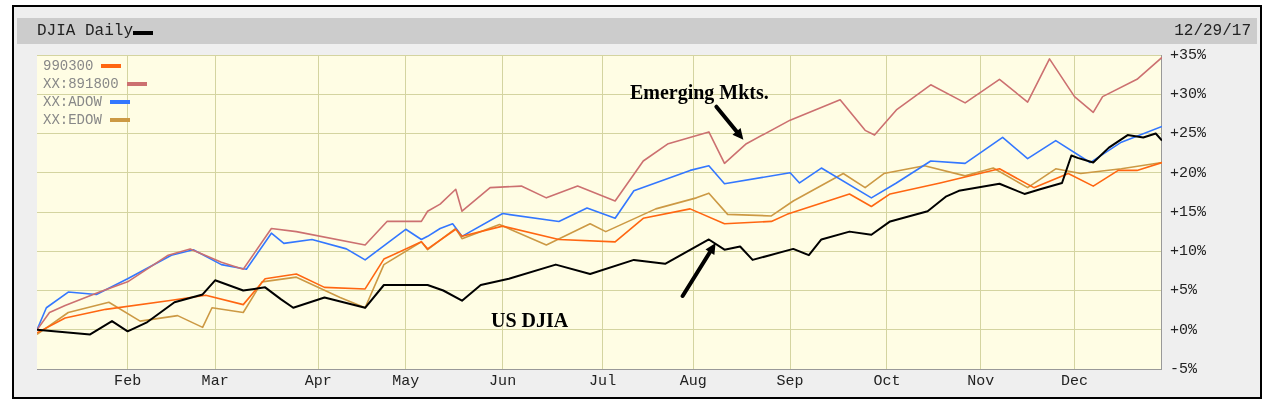 The image size is (1266, 401). I want to click on legend-label: 990300, so click(68, 66).